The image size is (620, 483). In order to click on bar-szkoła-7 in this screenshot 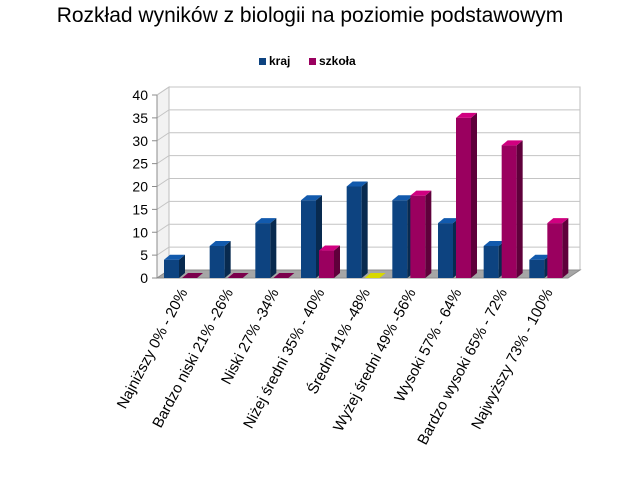, I will do `click(466, 195)`.